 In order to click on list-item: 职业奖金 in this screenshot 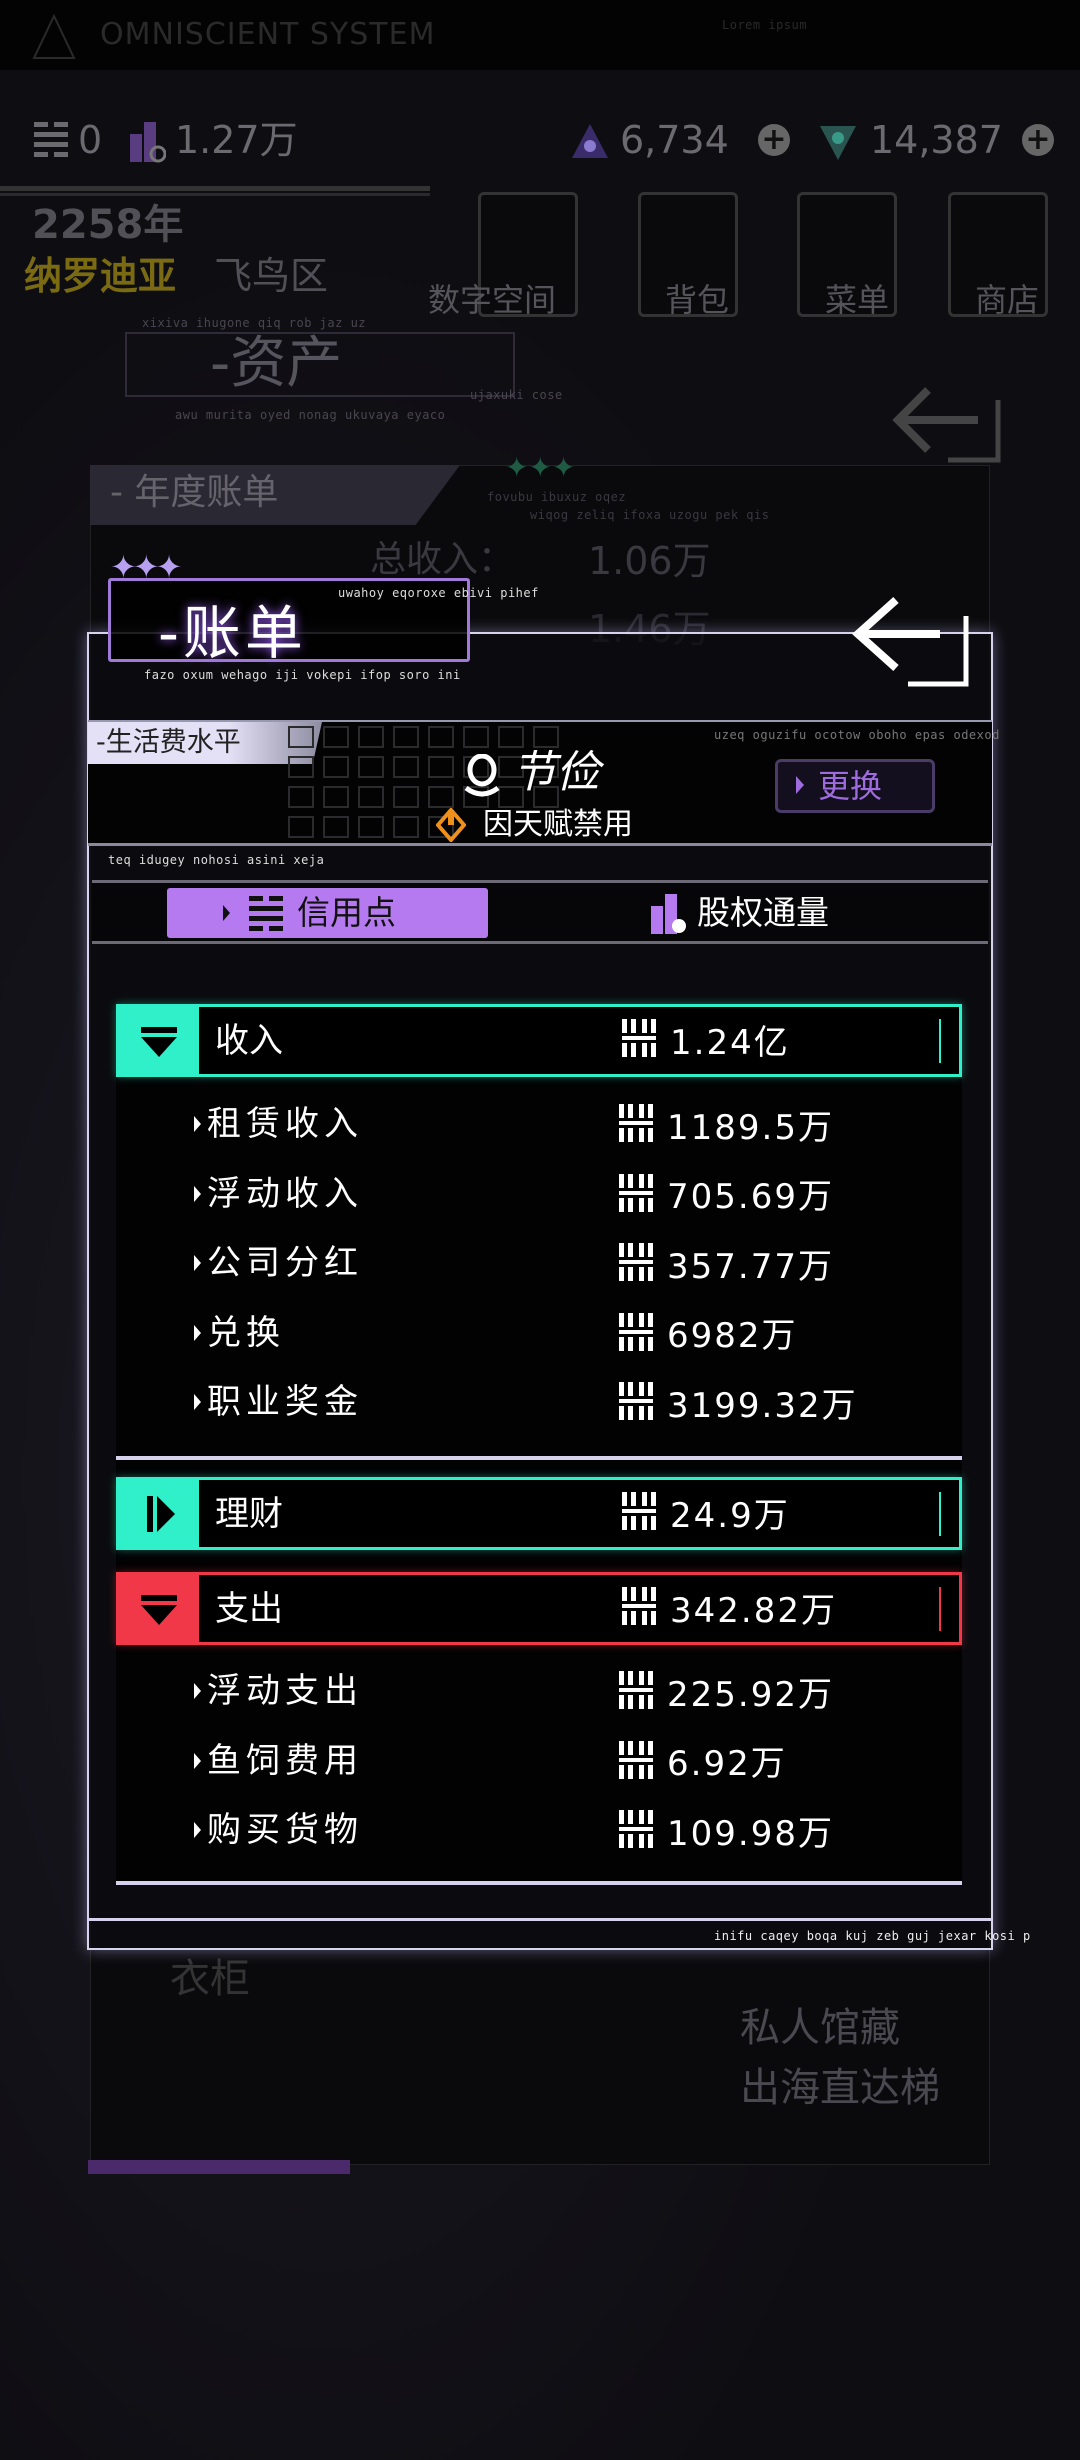, I will do `click(278, 1402)`.